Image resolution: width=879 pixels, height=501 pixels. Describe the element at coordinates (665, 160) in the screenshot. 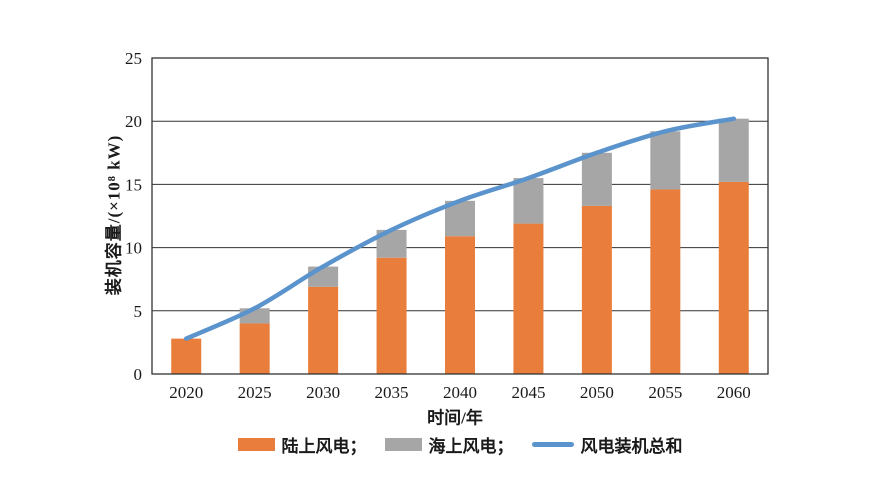

I see `bar-offshore-2055` at that location.